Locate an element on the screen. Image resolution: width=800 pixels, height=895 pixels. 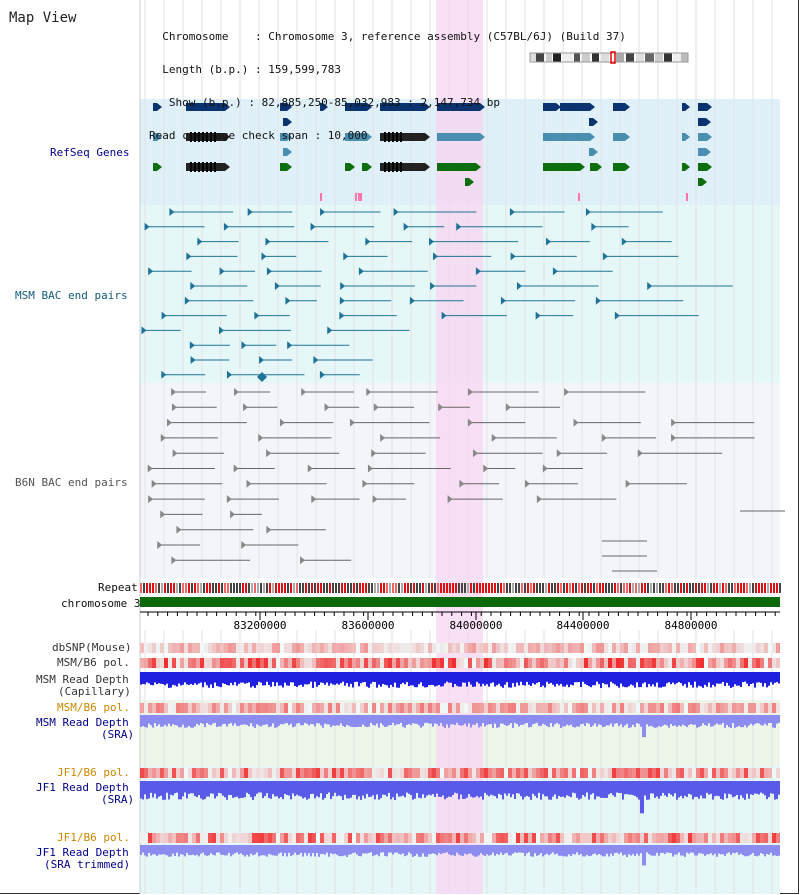
track-label-msm-depth-cap: MSM Read Depth is located at coordinates (82, 679).